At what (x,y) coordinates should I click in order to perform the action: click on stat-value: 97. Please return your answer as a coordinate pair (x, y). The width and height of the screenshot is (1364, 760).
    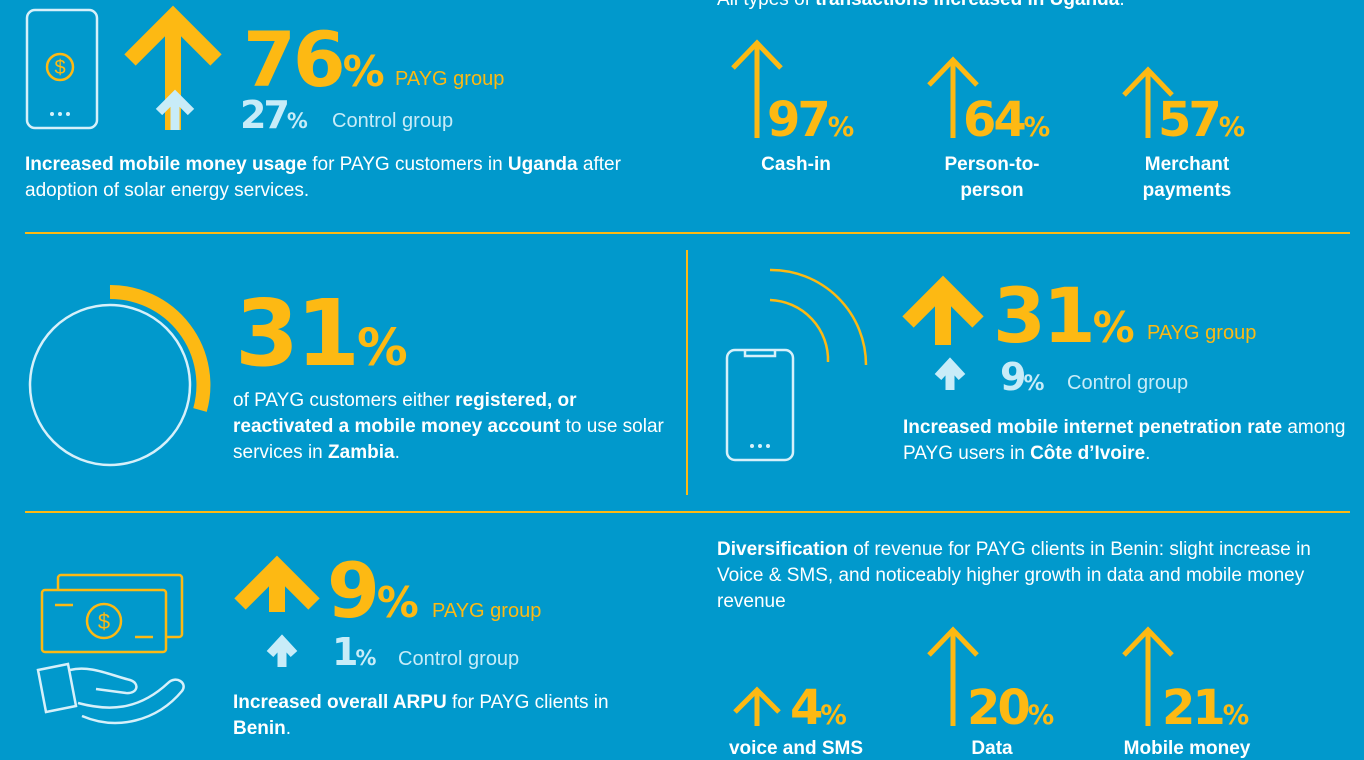
    Looking at the image, I should click on (799, 120).